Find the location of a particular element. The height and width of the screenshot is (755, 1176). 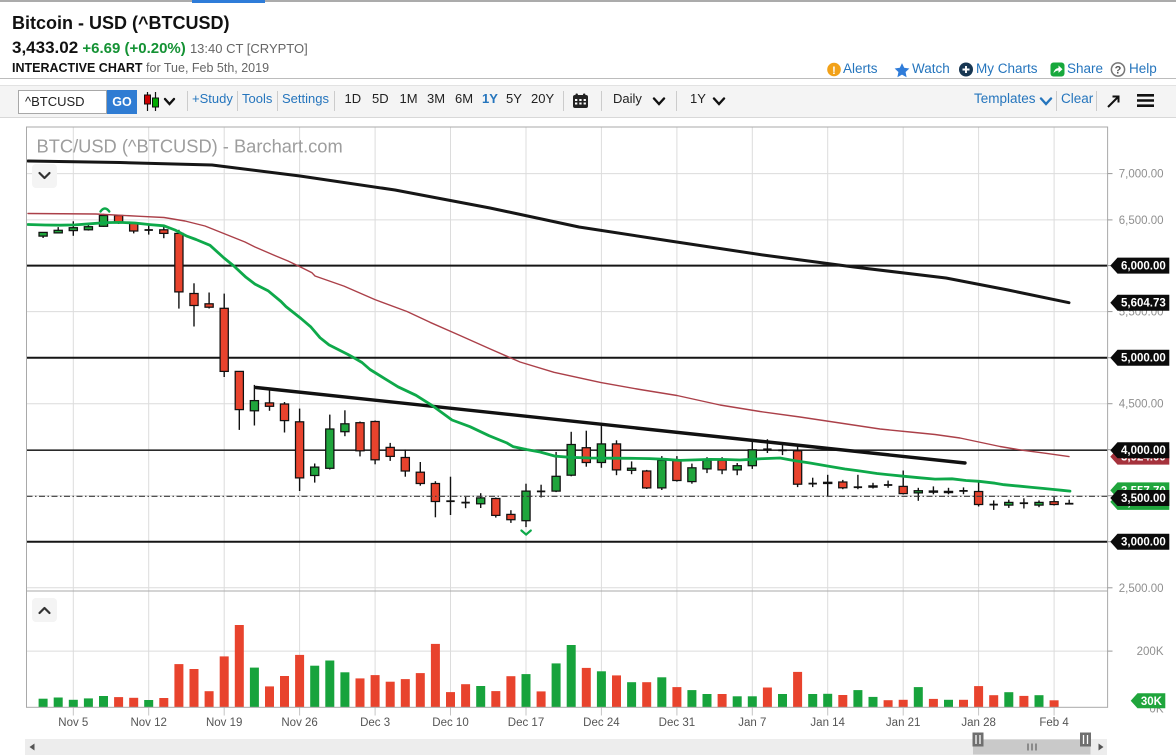

svg-text: Jan 14 is located at coordinates (827, 723).